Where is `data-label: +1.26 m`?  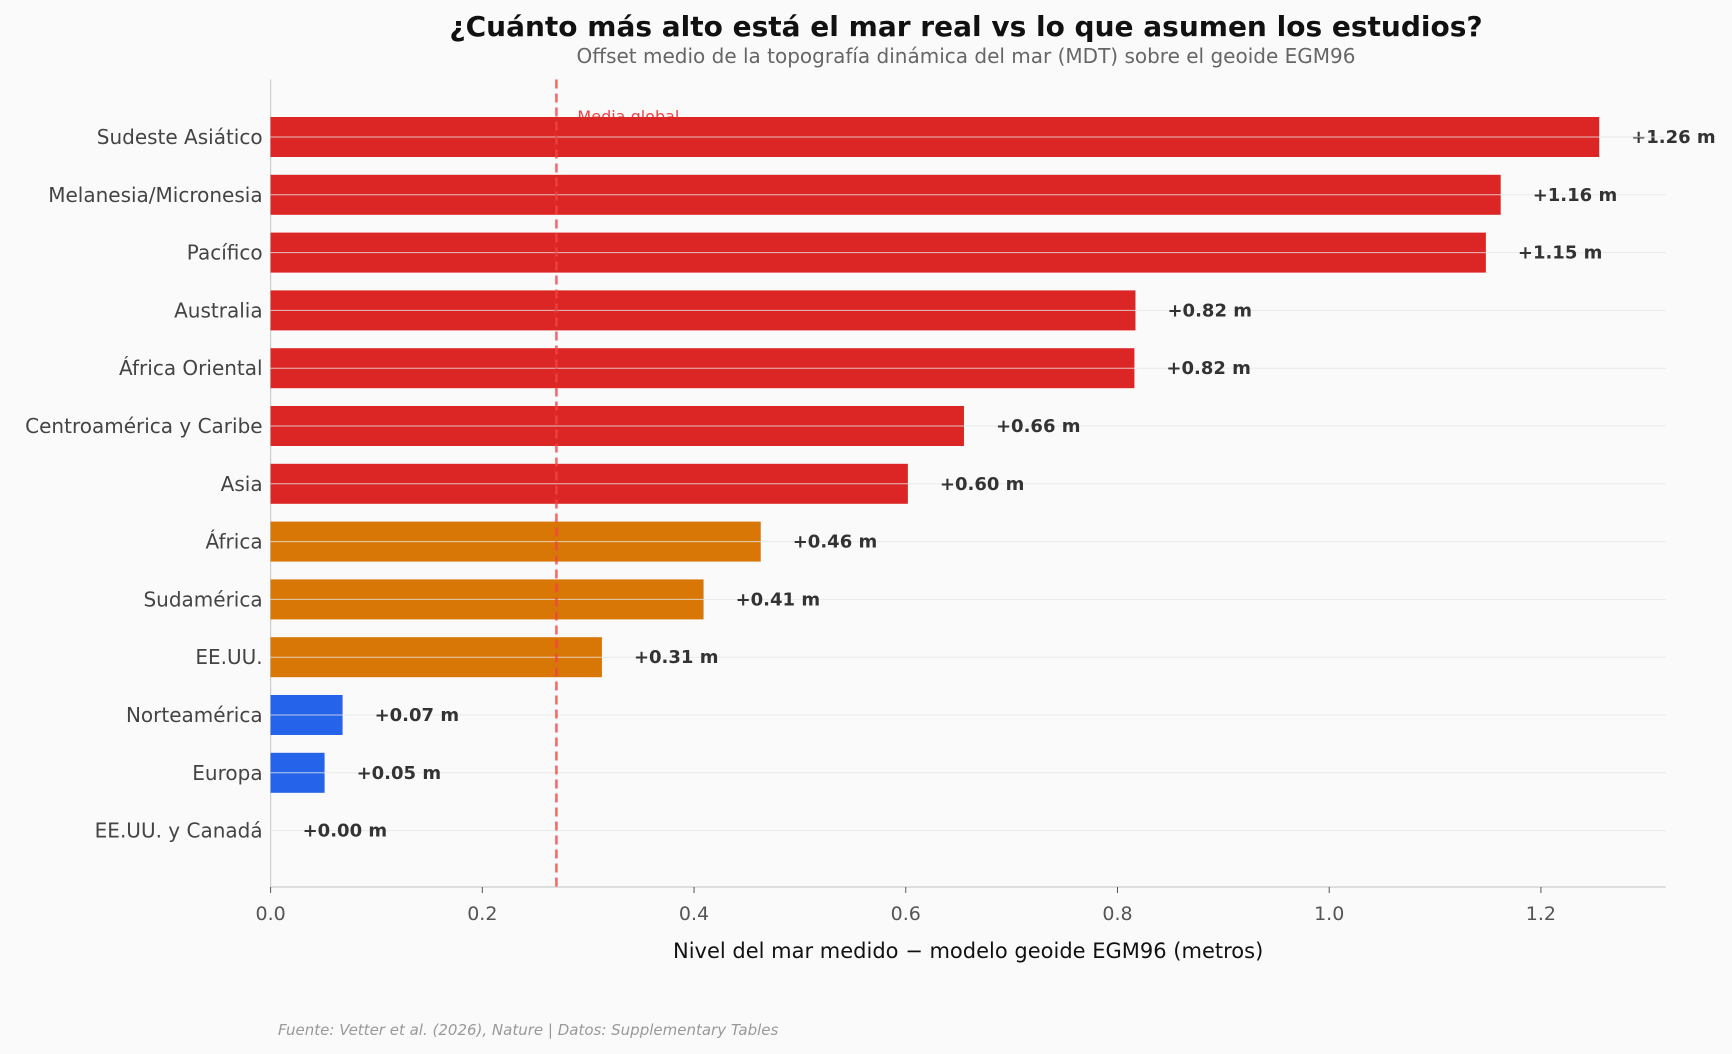
data-label: +1.26 m is located at coordinates (1673, 137).